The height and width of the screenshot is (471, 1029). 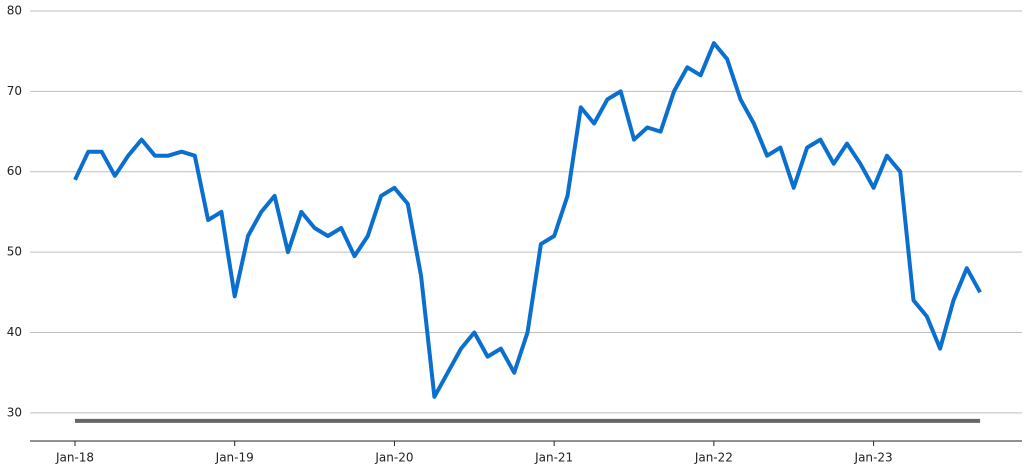 I want to click on y-tick-label: 60, so click(x=14, y=171).